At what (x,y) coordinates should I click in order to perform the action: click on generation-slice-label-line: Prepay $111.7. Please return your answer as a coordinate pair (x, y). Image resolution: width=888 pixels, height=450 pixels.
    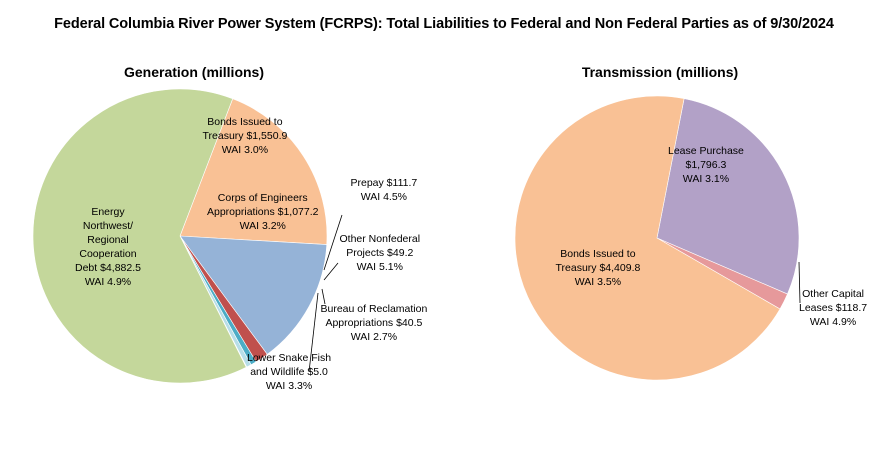
    Looking at the image, I should click on (384, 183).